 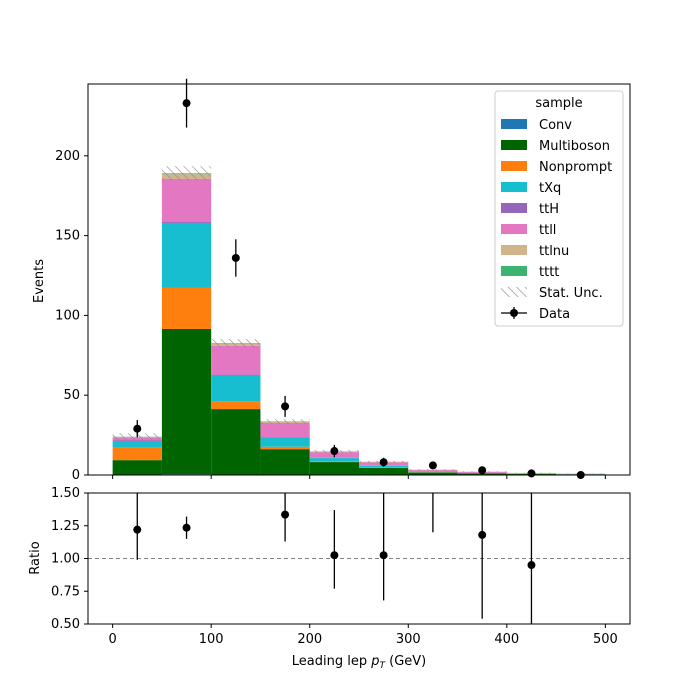 I want to click on legend-label-stat-unc: Stat. Unc., so click(x=571, y=293).